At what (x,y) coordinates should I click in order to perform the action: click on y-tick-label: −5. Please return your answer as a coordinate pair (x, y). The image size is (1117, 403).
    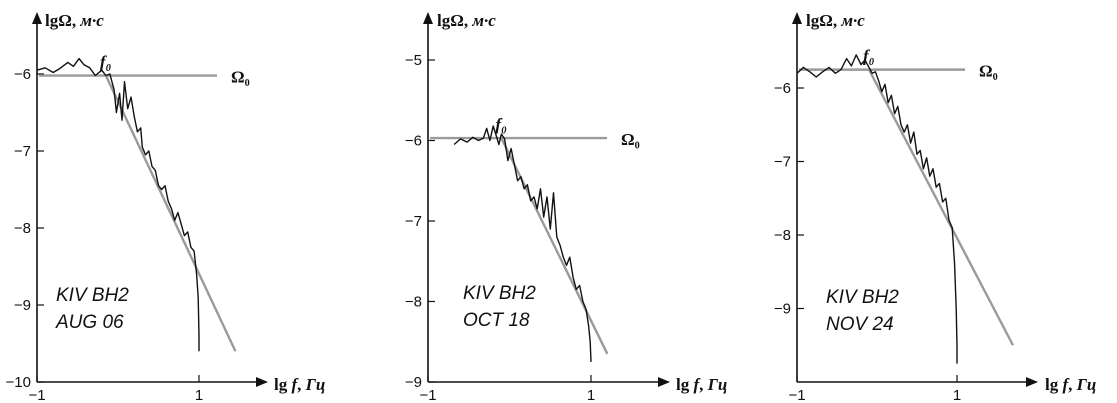
    Looking at the image, I should click on (413, 60).